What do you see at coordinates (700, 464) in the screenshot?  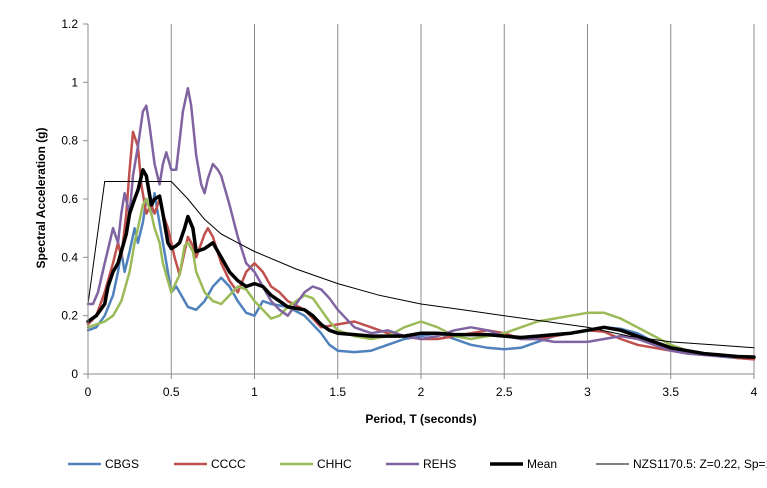 I see `legend-label-nzs1170-5-z-0-22-sp-1: NZS1170.5: Z=0.22, Sp=1` at bounding box center [700, 464].